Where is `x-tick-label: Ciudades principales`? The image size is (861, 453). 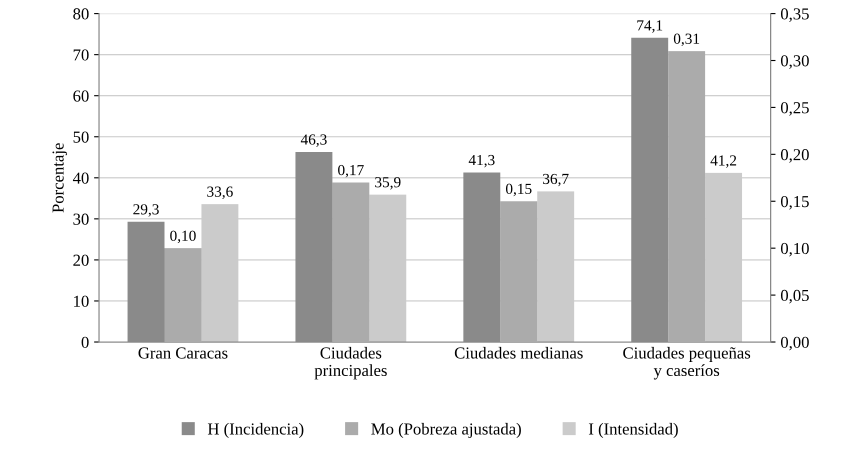 x-tick-label: Ciudades principales is located at coordinates (350, 363).